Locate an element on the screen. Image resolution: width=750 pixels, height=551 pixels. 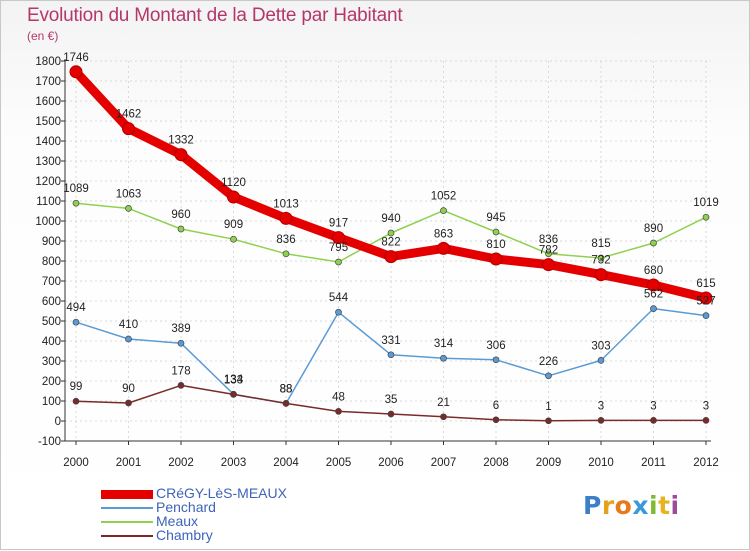
data-label: 815 is located at coordinates (600, 244).